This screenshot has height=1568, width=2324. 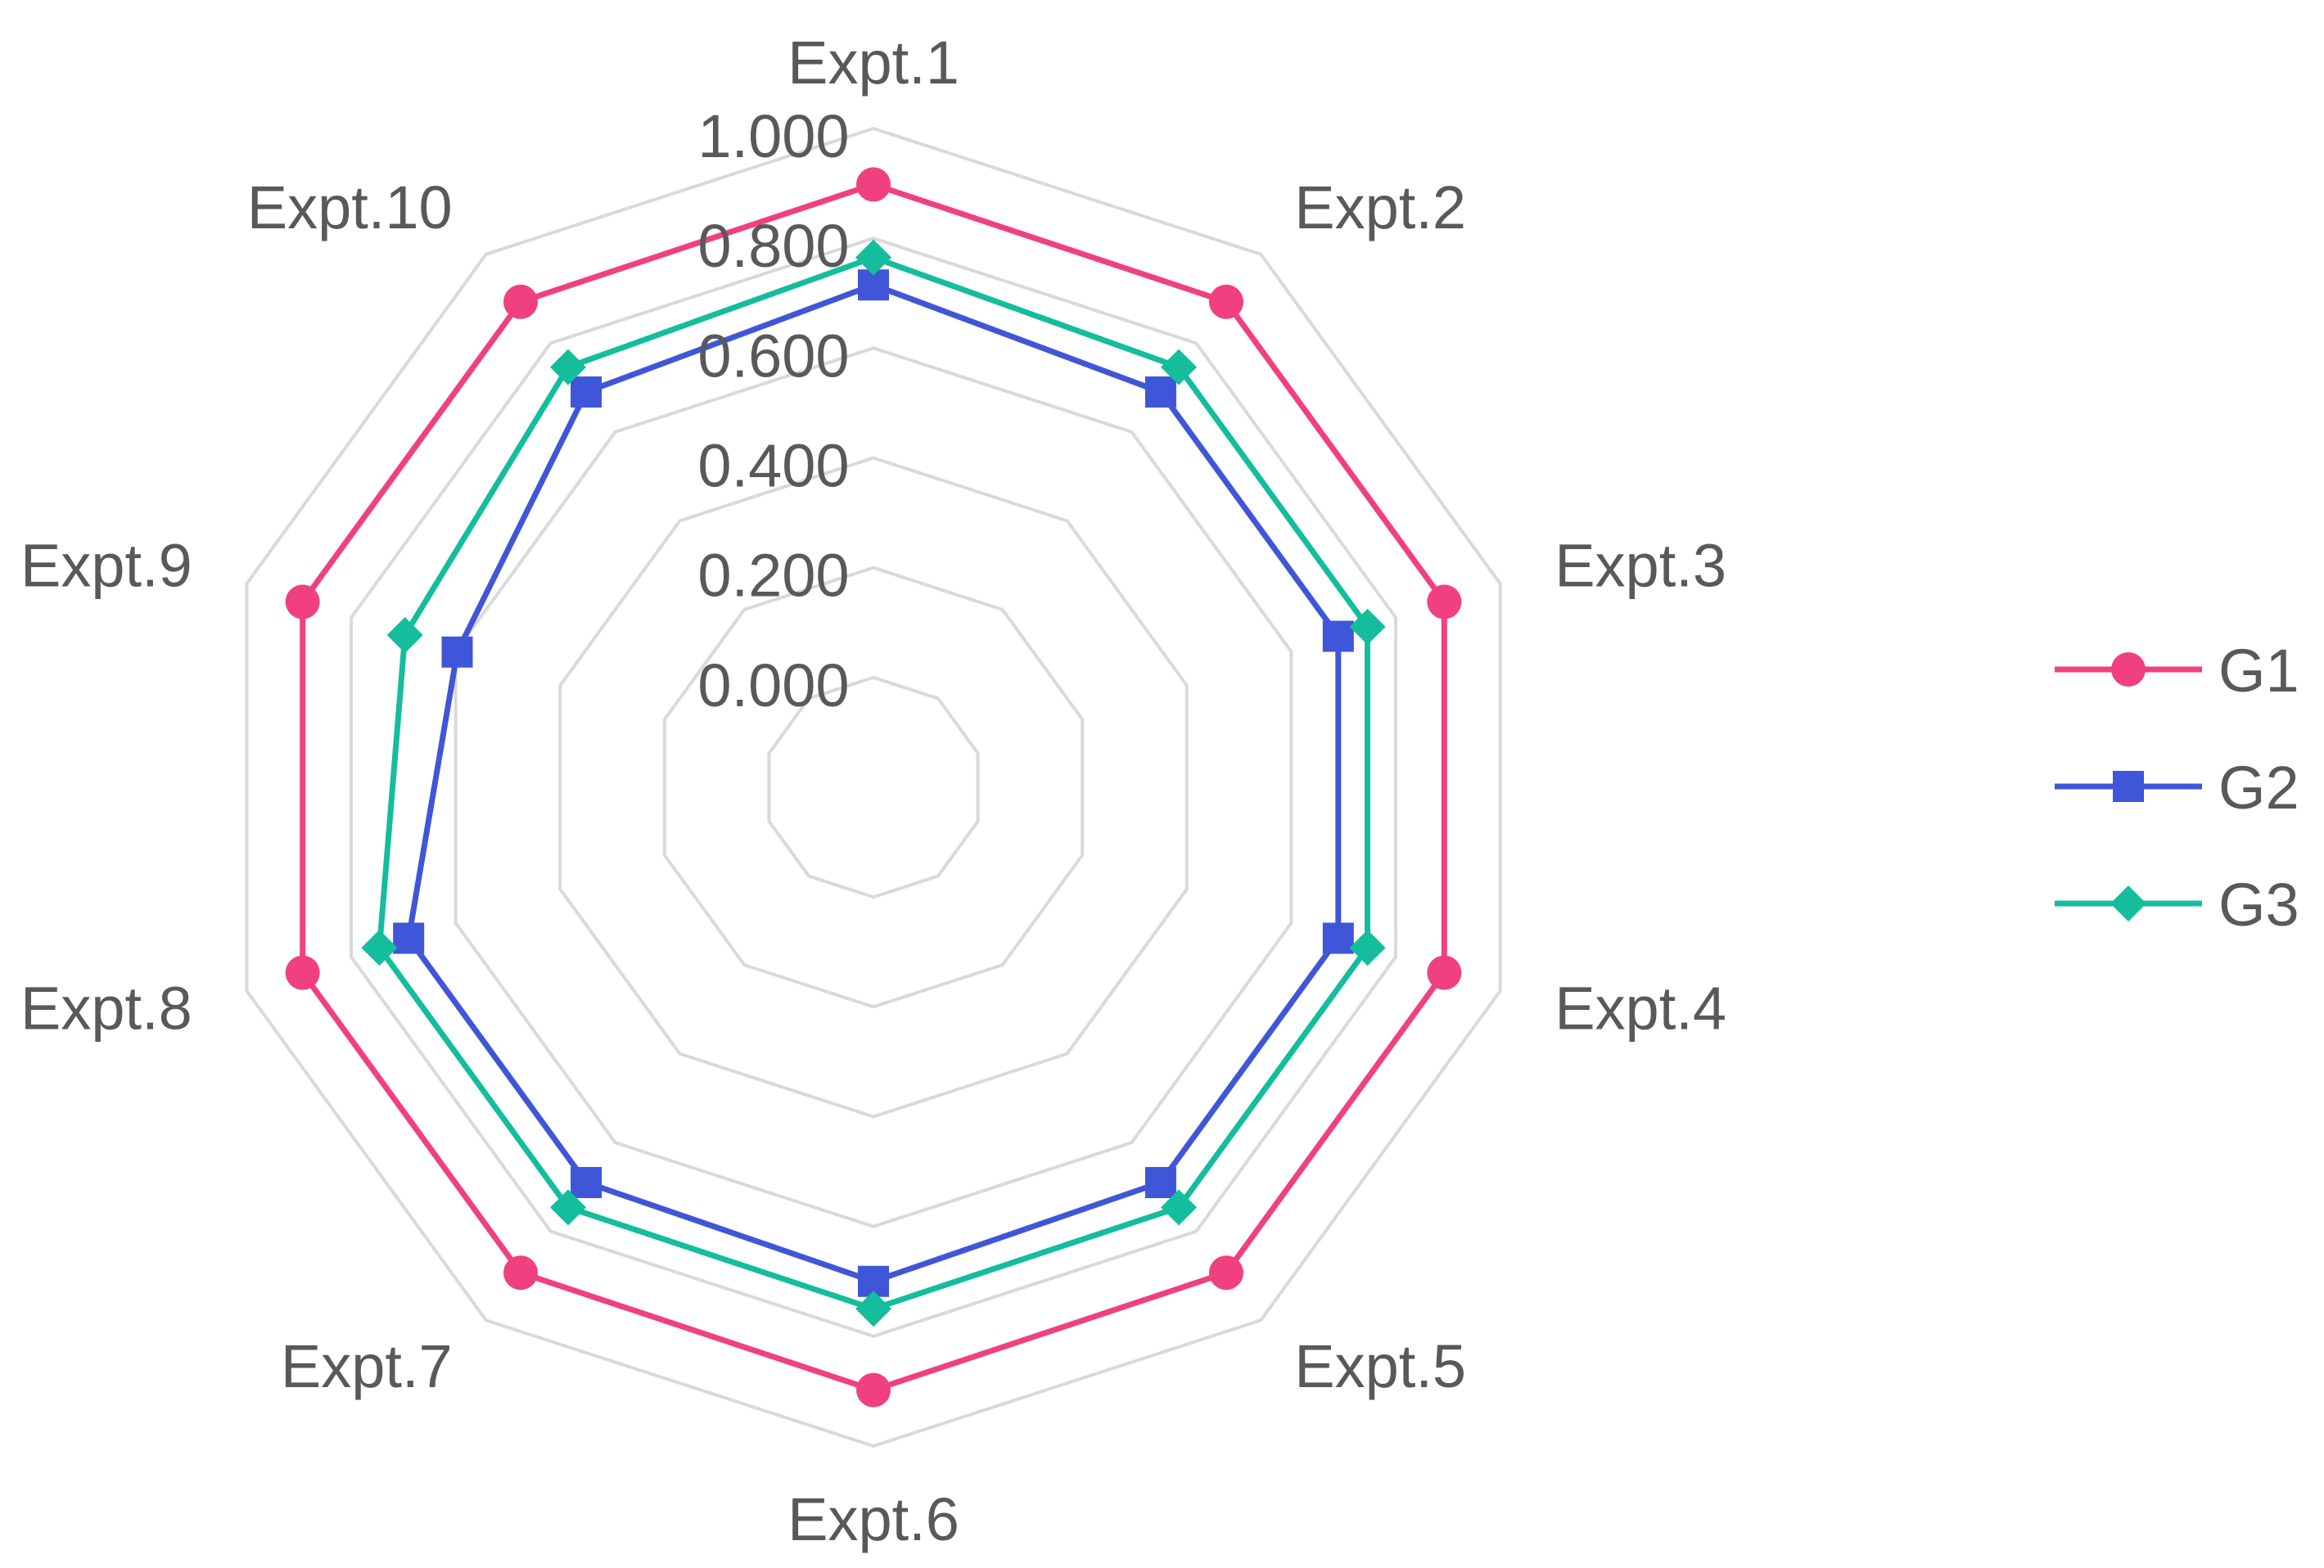 I want to click on legend: G1 G2 G3, so click(x=2177, y=788).